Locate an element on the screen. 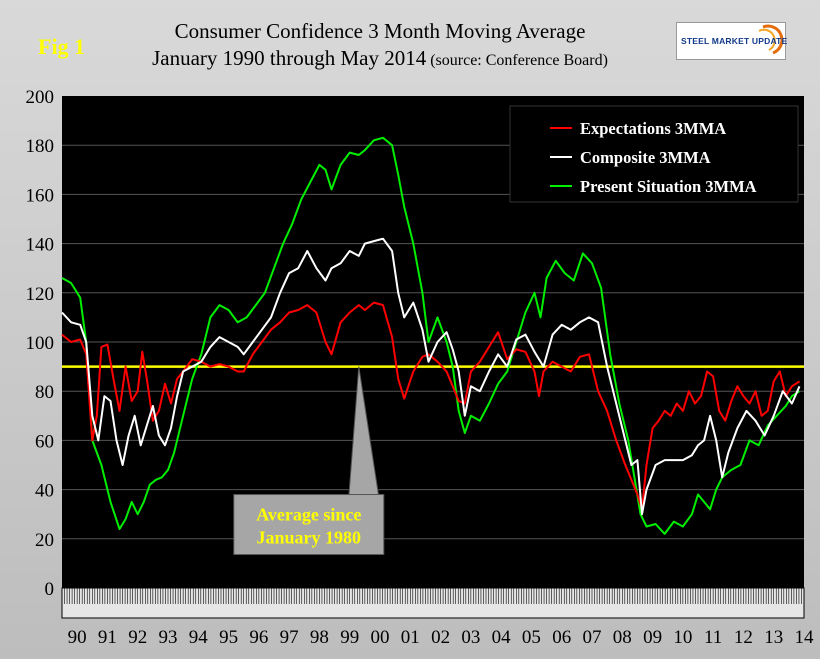  y-tick-label-100: 100 is located at coordinates (40, 343).